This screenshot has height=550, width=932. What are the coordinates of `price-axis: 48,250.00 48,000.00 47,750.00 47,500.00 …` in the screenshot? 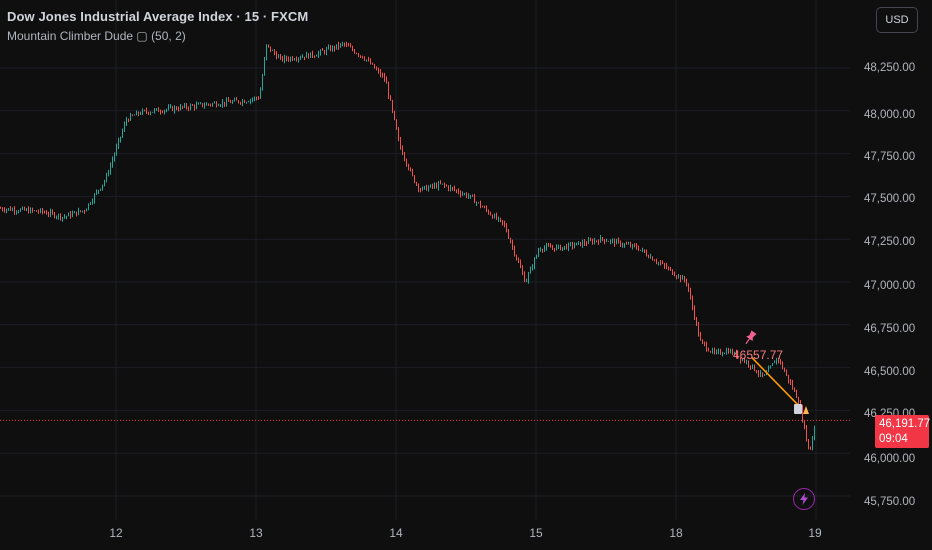 It's located at (891, 260).